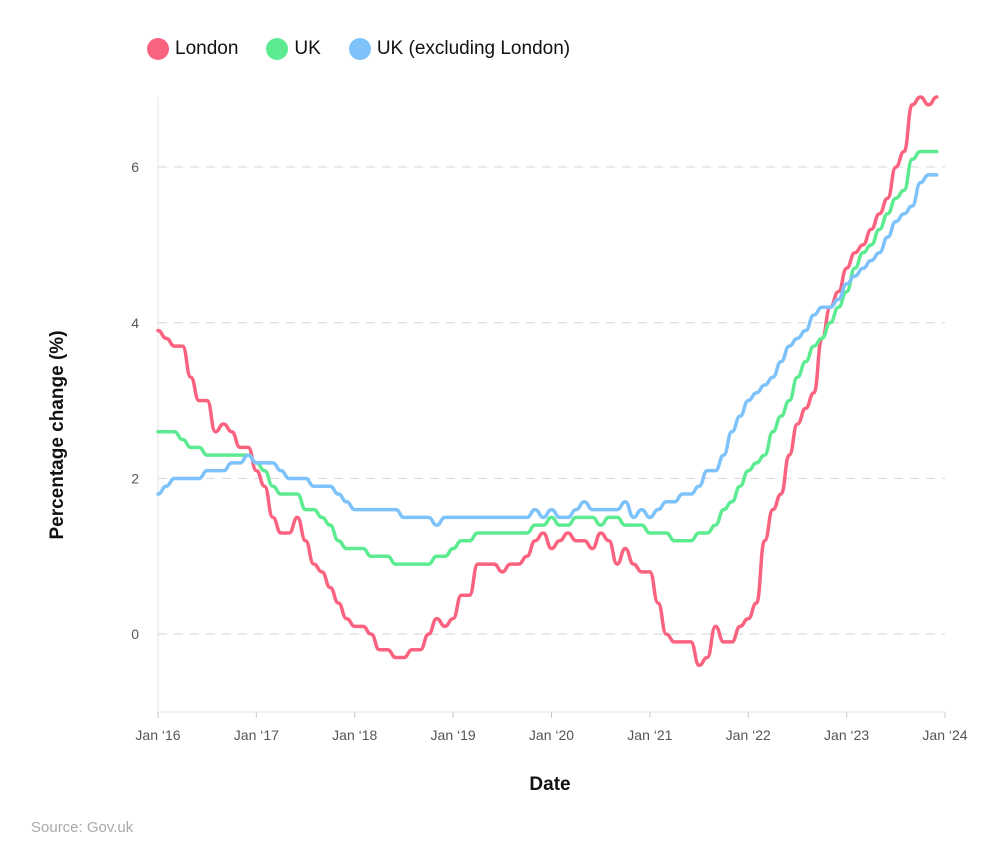 The height and width of the screenshot is (862, 1000). I want to click on legend-item-uk-ex-london: UK (excluding London), so click(459, 49).